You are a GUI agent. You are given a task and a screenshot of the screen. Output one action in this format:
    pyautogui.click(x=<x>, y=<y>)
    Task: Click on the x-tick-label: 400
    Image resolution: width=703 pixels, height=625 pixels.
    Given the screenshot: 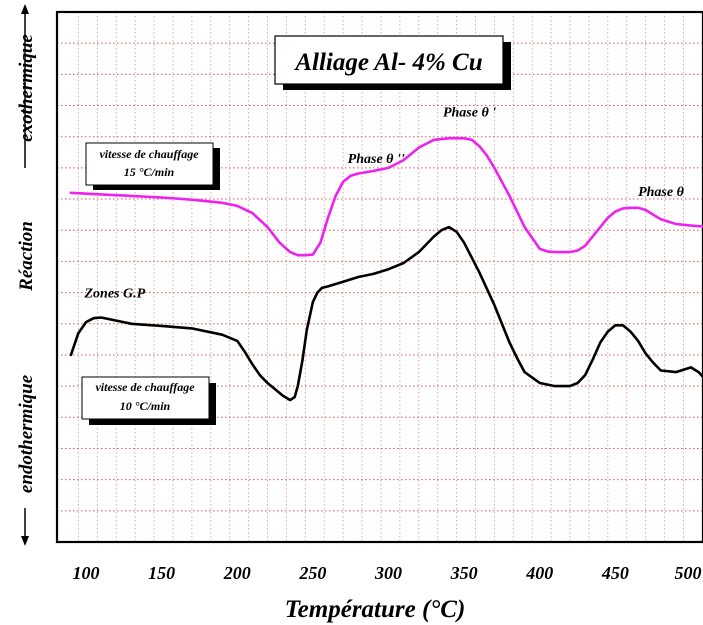 What is the action you would take?
    pyautogui.click(x=539, y=573)
    